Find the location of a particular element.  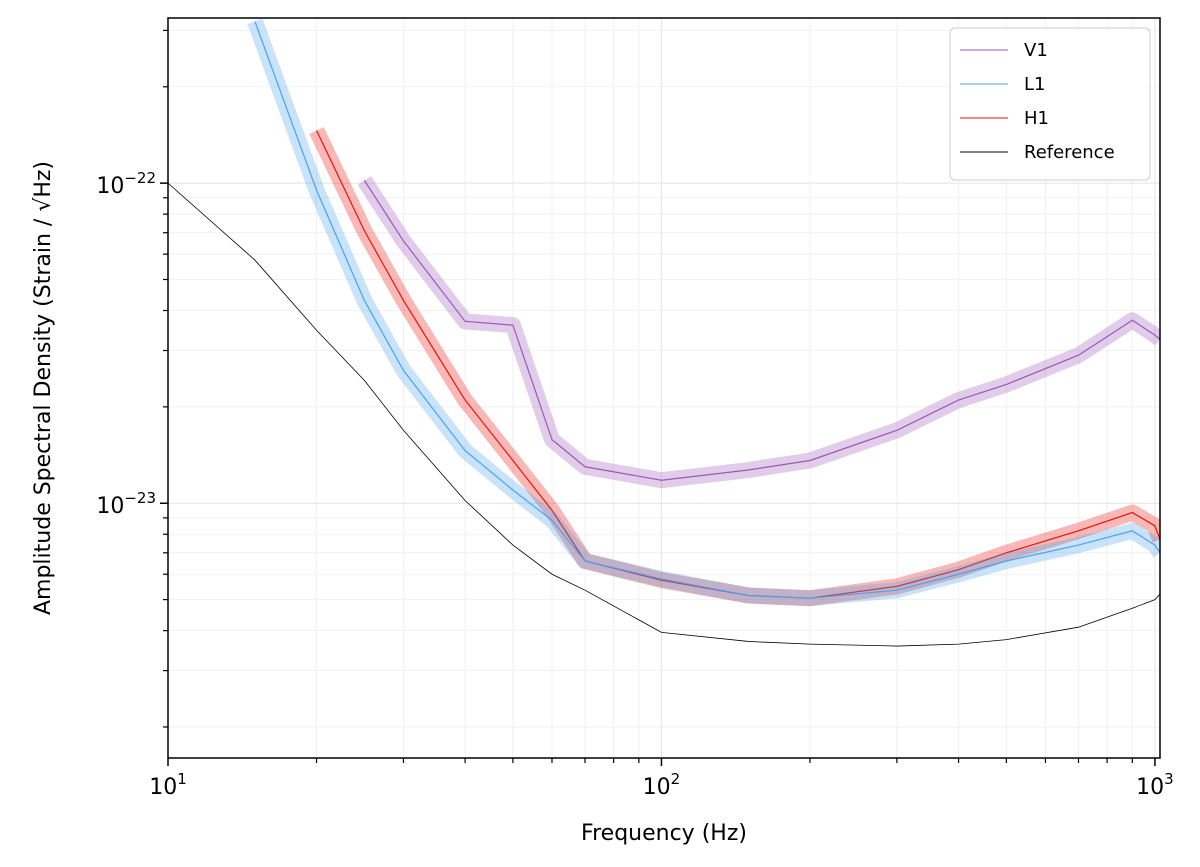

legend-label: V1 is located at coordinates (1036, 50).